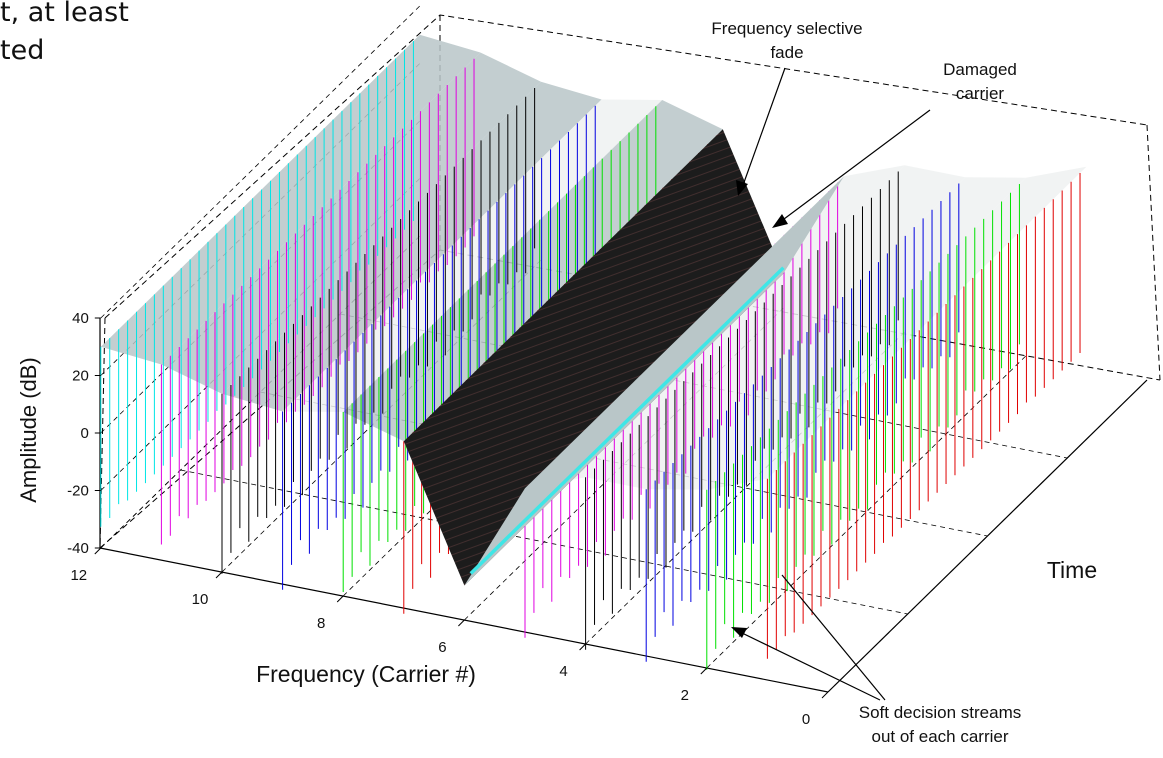  What do you see at coordinates (64, 14) in the screenshot?
I see `caption-line-1: t, at least` at bounding box center [64, 14].